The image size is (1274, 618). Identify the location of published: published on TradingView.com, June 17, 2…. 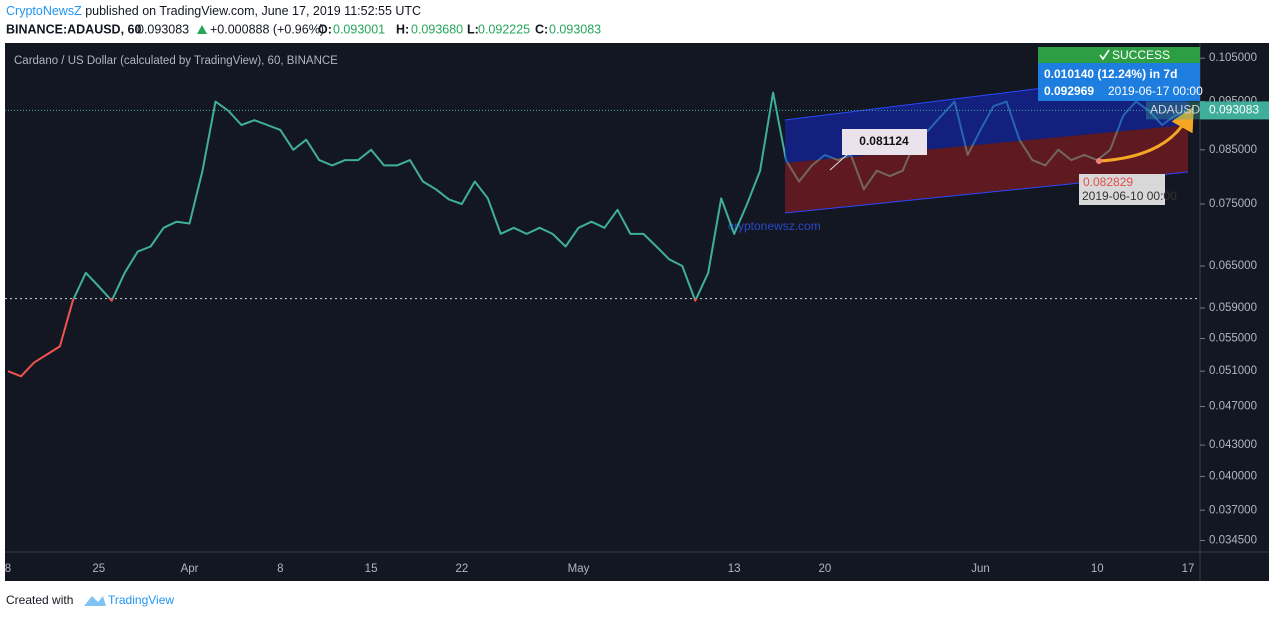
(253, 11).